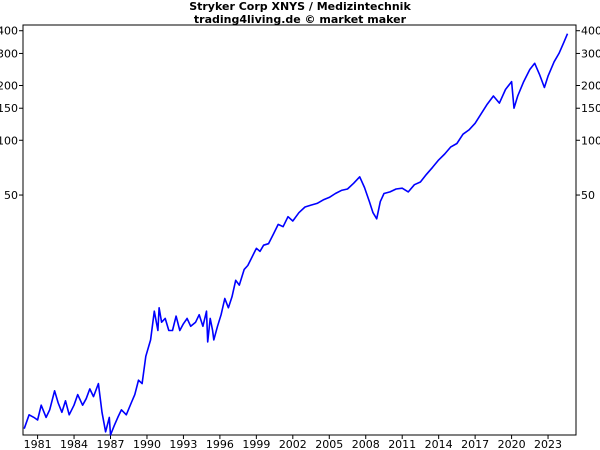 This screenshot has height=450, width=600. Describe the element at coordinates (256, 444) in the screenshot. I see `x-tick-label: 1999` at that location.